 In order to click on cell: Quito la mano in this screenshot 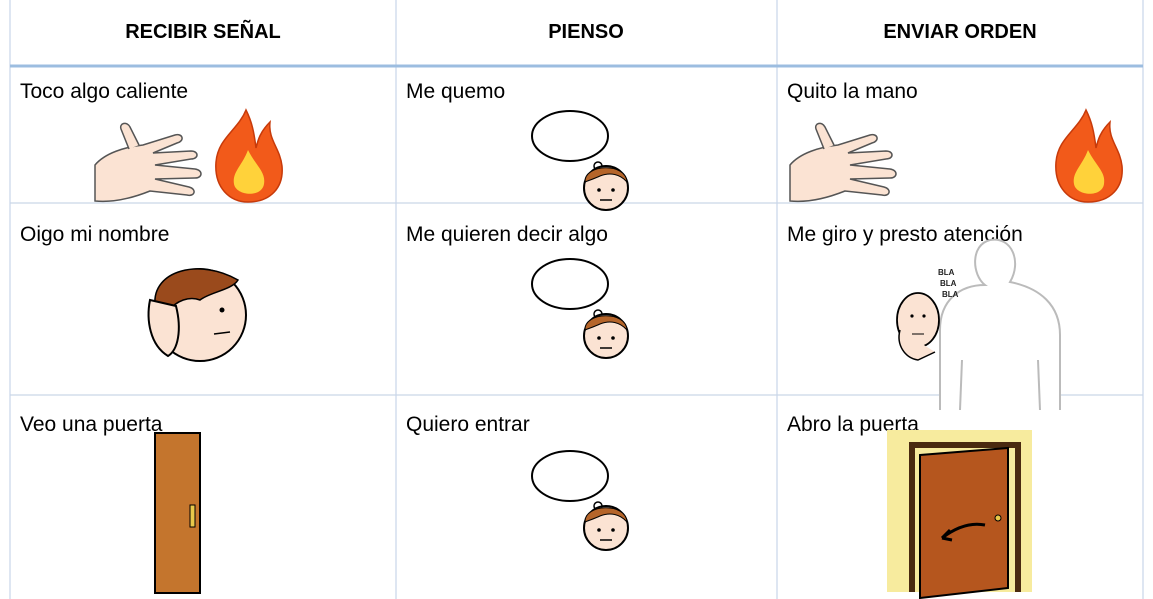, I will do `click(852, 91)`.